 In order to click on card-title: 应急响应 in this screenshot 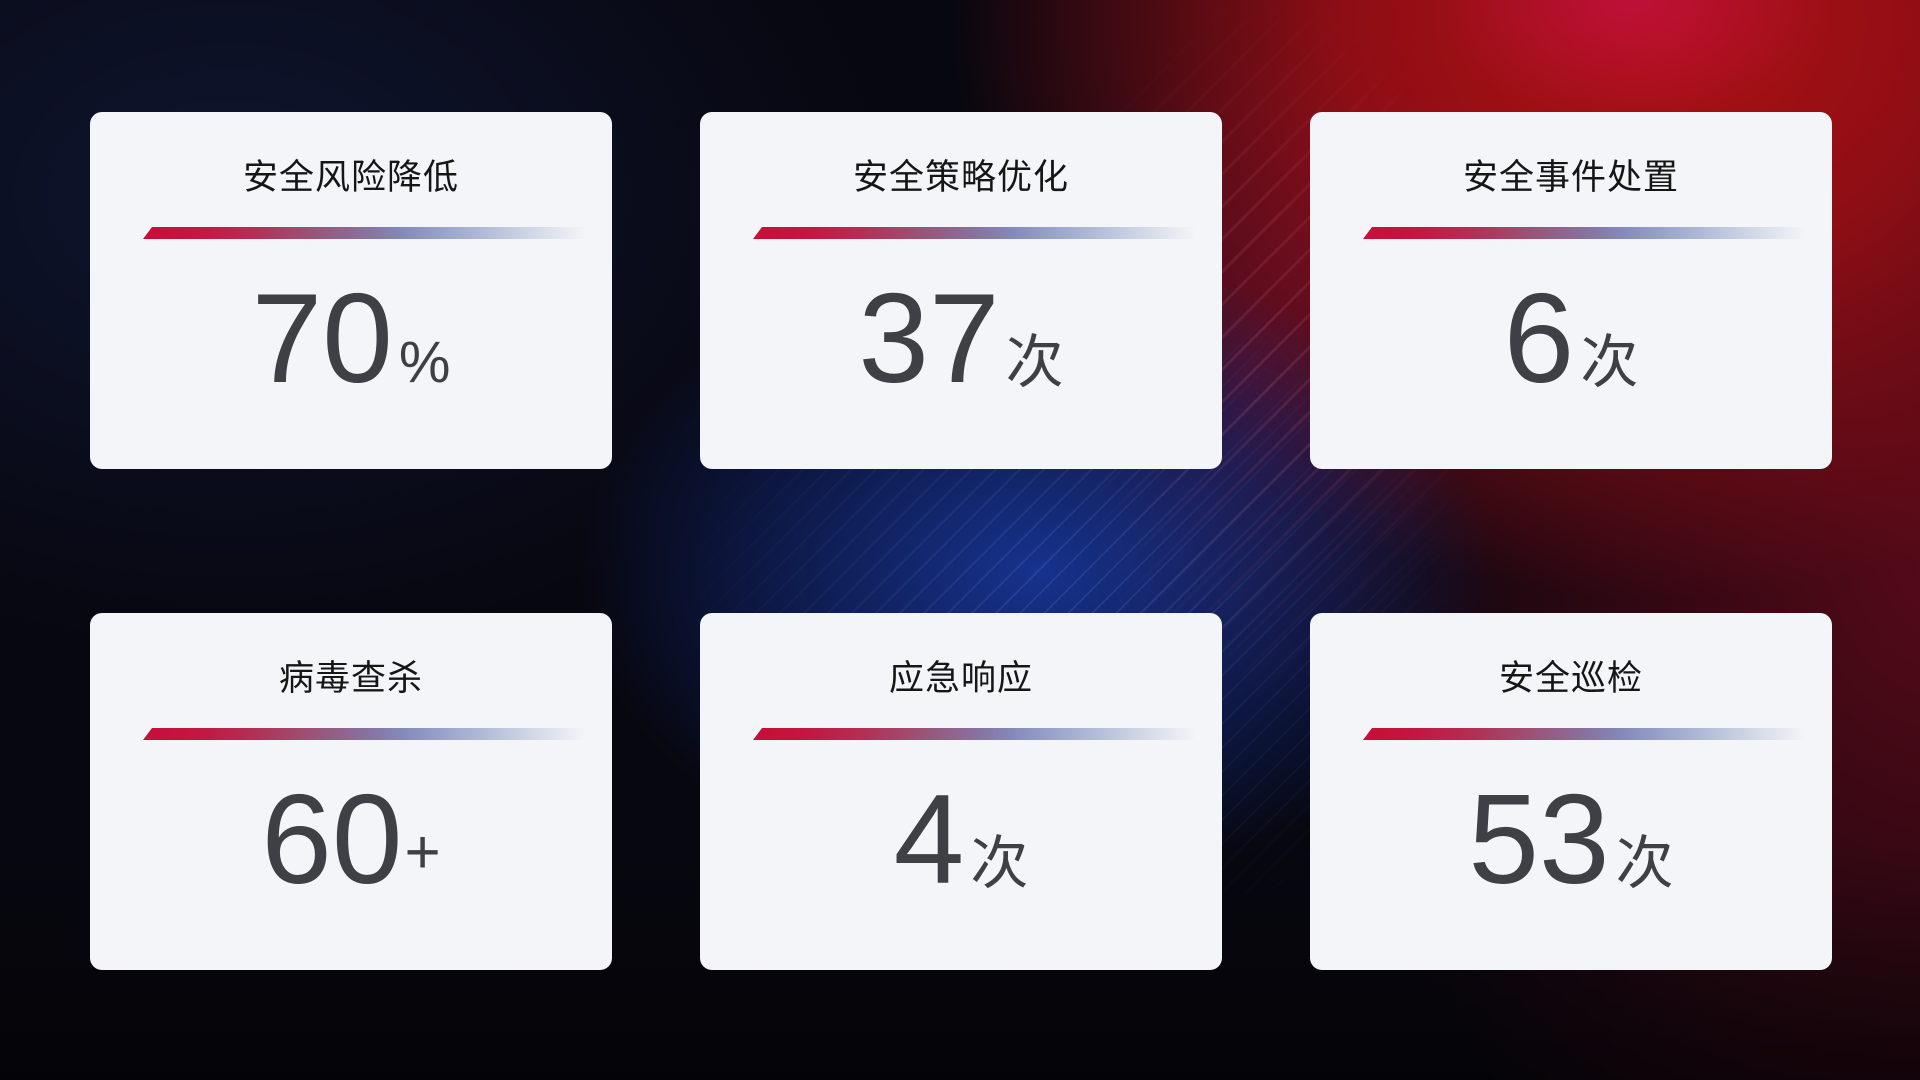, I will do `click(960, 678)`.